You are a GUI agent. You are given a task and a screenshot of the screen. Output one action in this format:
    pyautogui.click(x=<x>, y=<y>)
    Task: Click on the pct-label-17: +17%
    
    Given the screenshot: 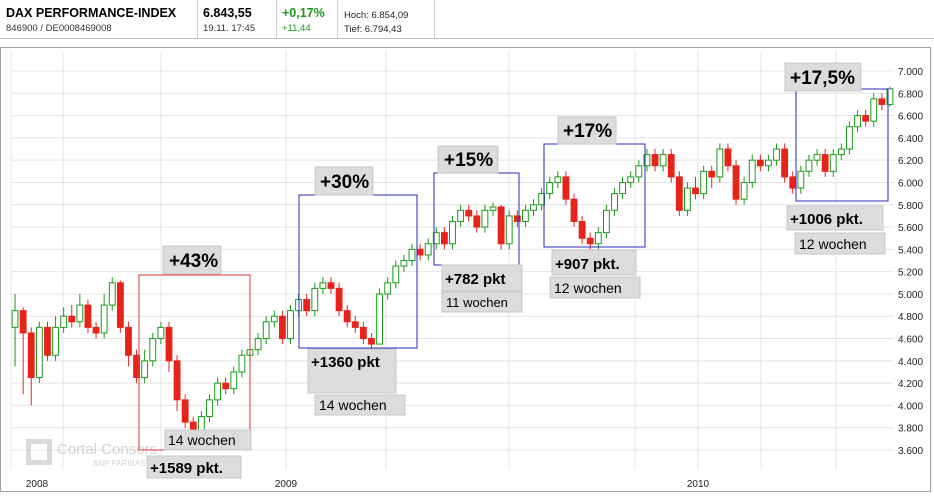 What is the action you would take?
    pyautogui.click(x=587, y=131)
    